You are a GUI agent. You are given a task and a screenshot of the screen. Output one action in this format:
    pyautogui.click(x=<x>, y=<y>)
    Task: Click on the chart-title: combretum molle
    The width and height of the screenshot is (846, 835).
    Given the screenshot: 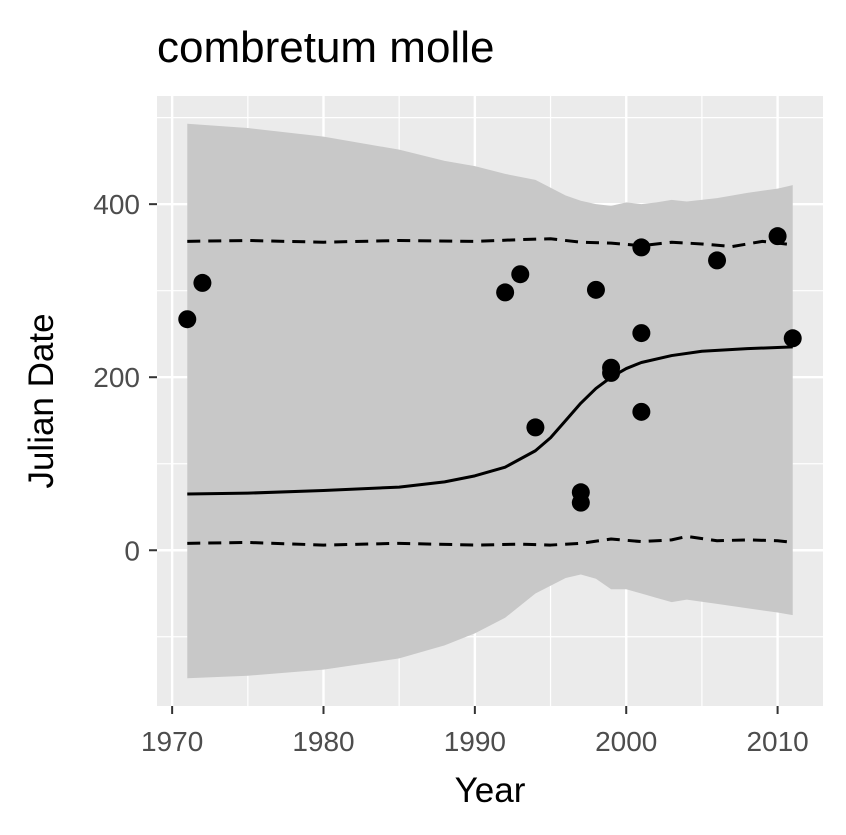 What is the action you would take?
    pyautogui.click(x=325, y=47)
    